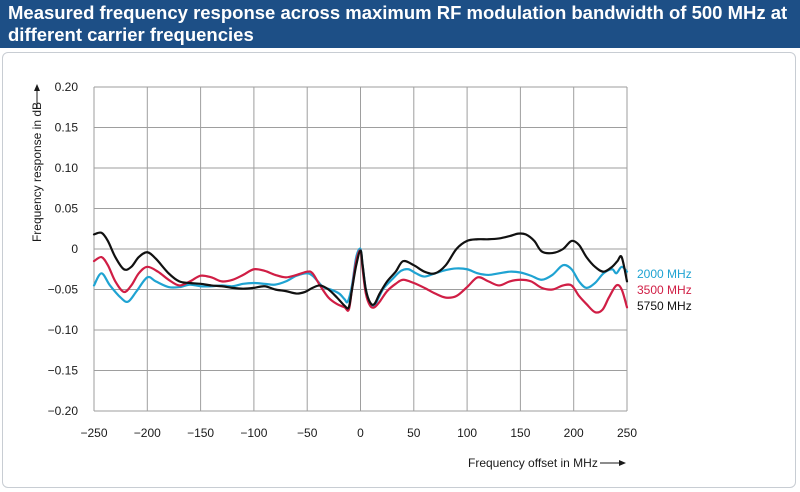 The image size is (800, 492). Describe the element at coordinates (37, 87) in the screenshot. I see `y-axis-arrow-head` at that location.